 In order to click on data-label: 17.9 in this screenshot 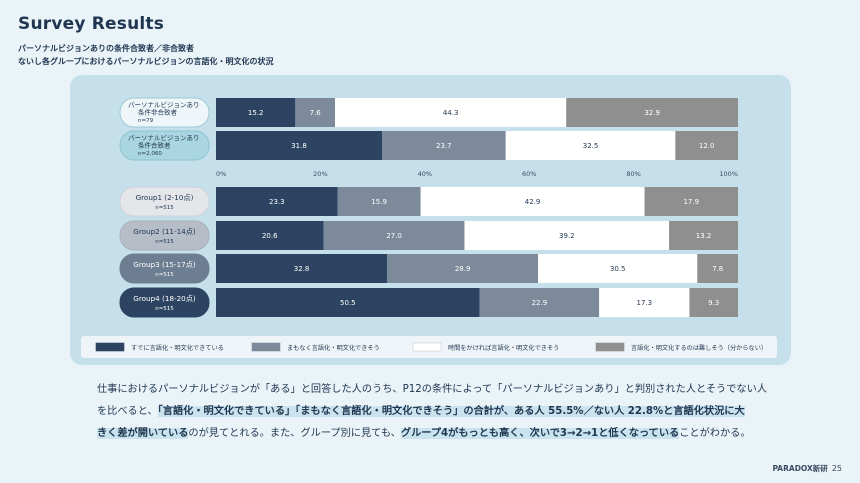, I will do `click(691, 202)`.